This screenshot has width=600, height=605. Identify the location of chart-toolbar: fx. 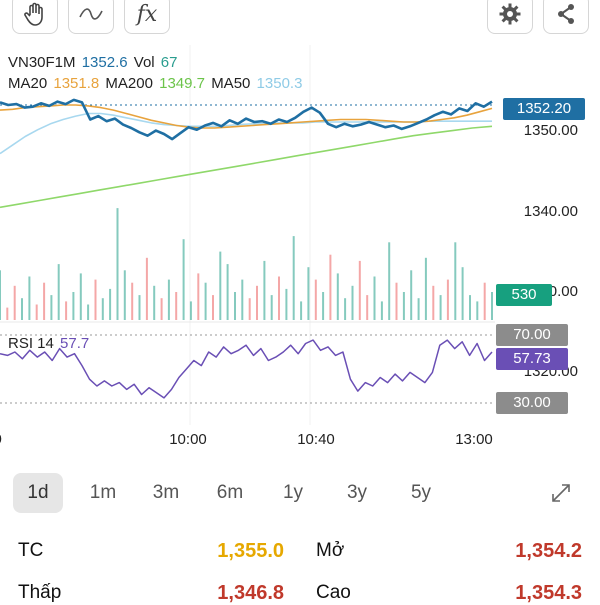
(300, 20).